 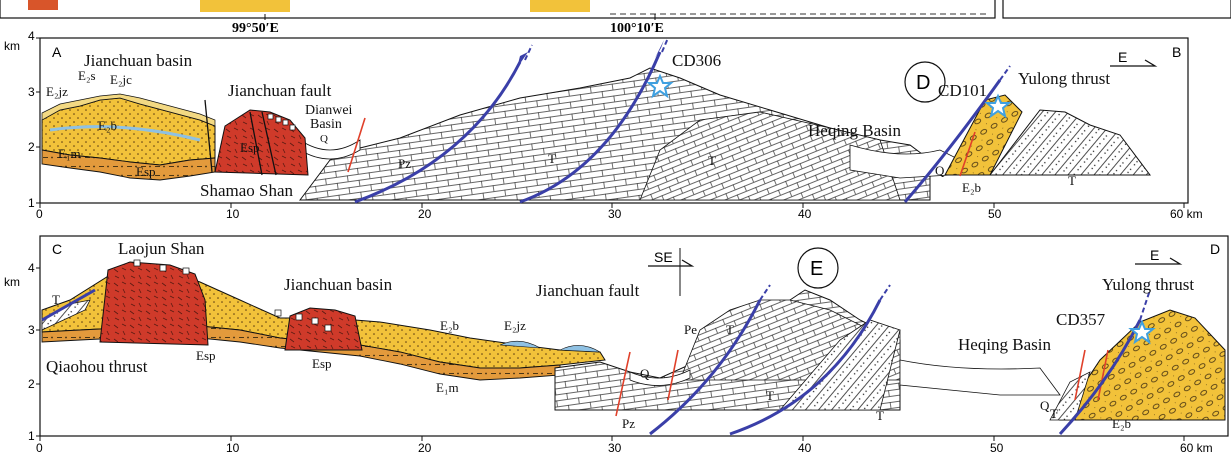 I want to click on panel-top-y-tick-2: 2, so click(x=31, y=147).